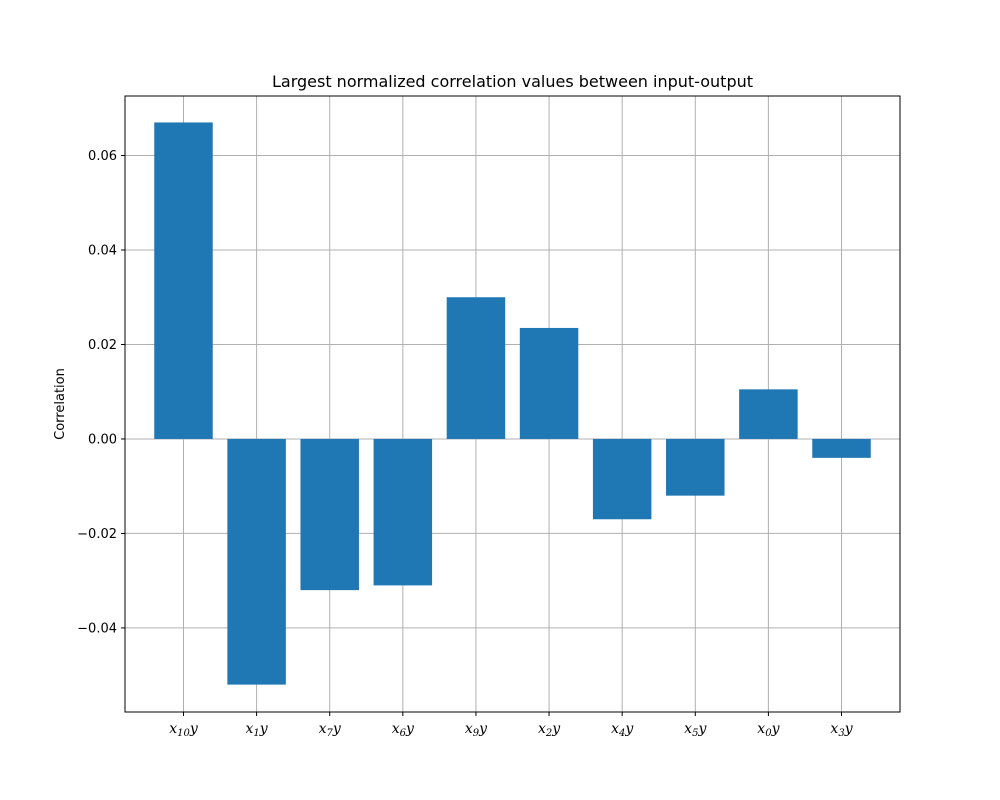  What do you see at coordinates (476, 730) in the screenshot?
I see `x-tick-label: x9y` at bounding box center [476, 730].